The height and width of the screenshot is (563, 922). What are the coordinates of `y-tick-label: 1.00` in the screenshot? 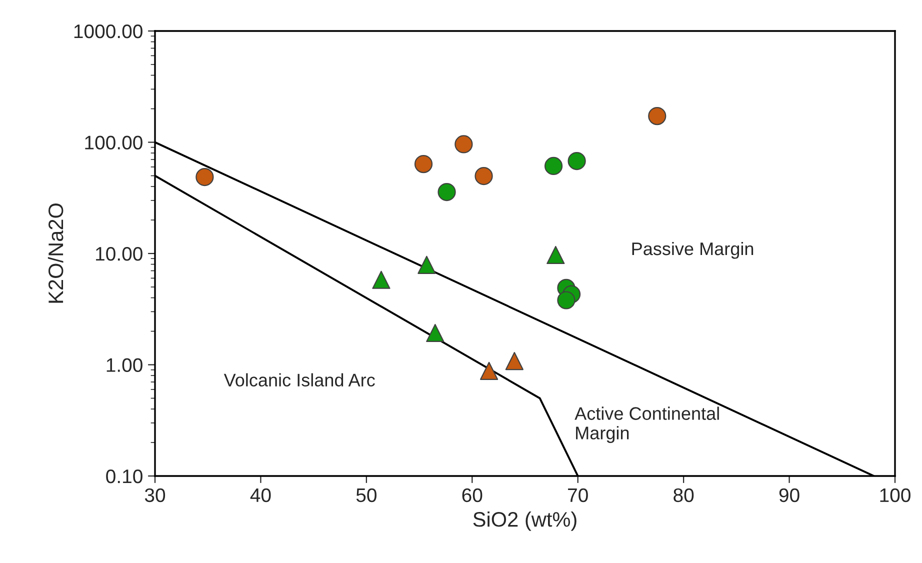 It's located at (124, 365).